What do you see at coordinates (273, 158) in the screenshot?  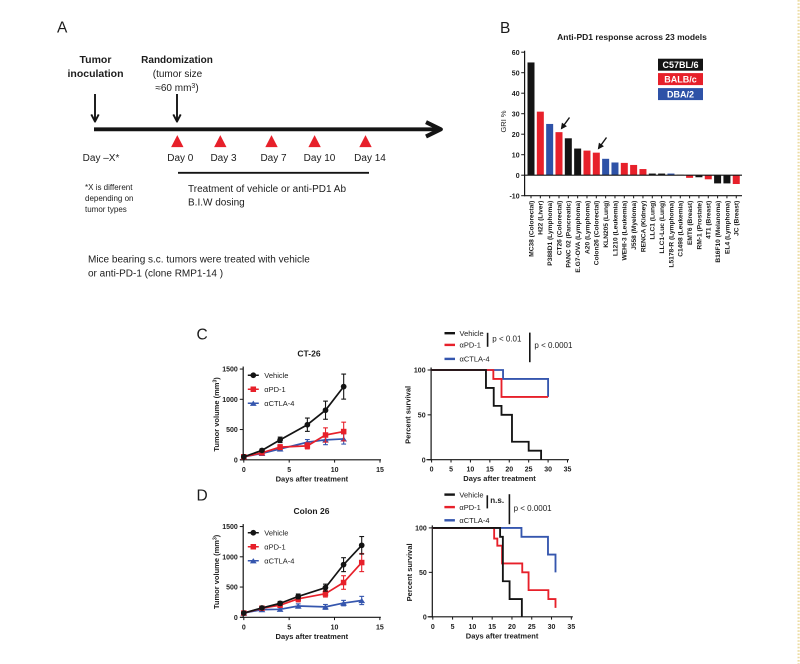 I see `svg-text: Day 7` at bounding box center [273, 158].